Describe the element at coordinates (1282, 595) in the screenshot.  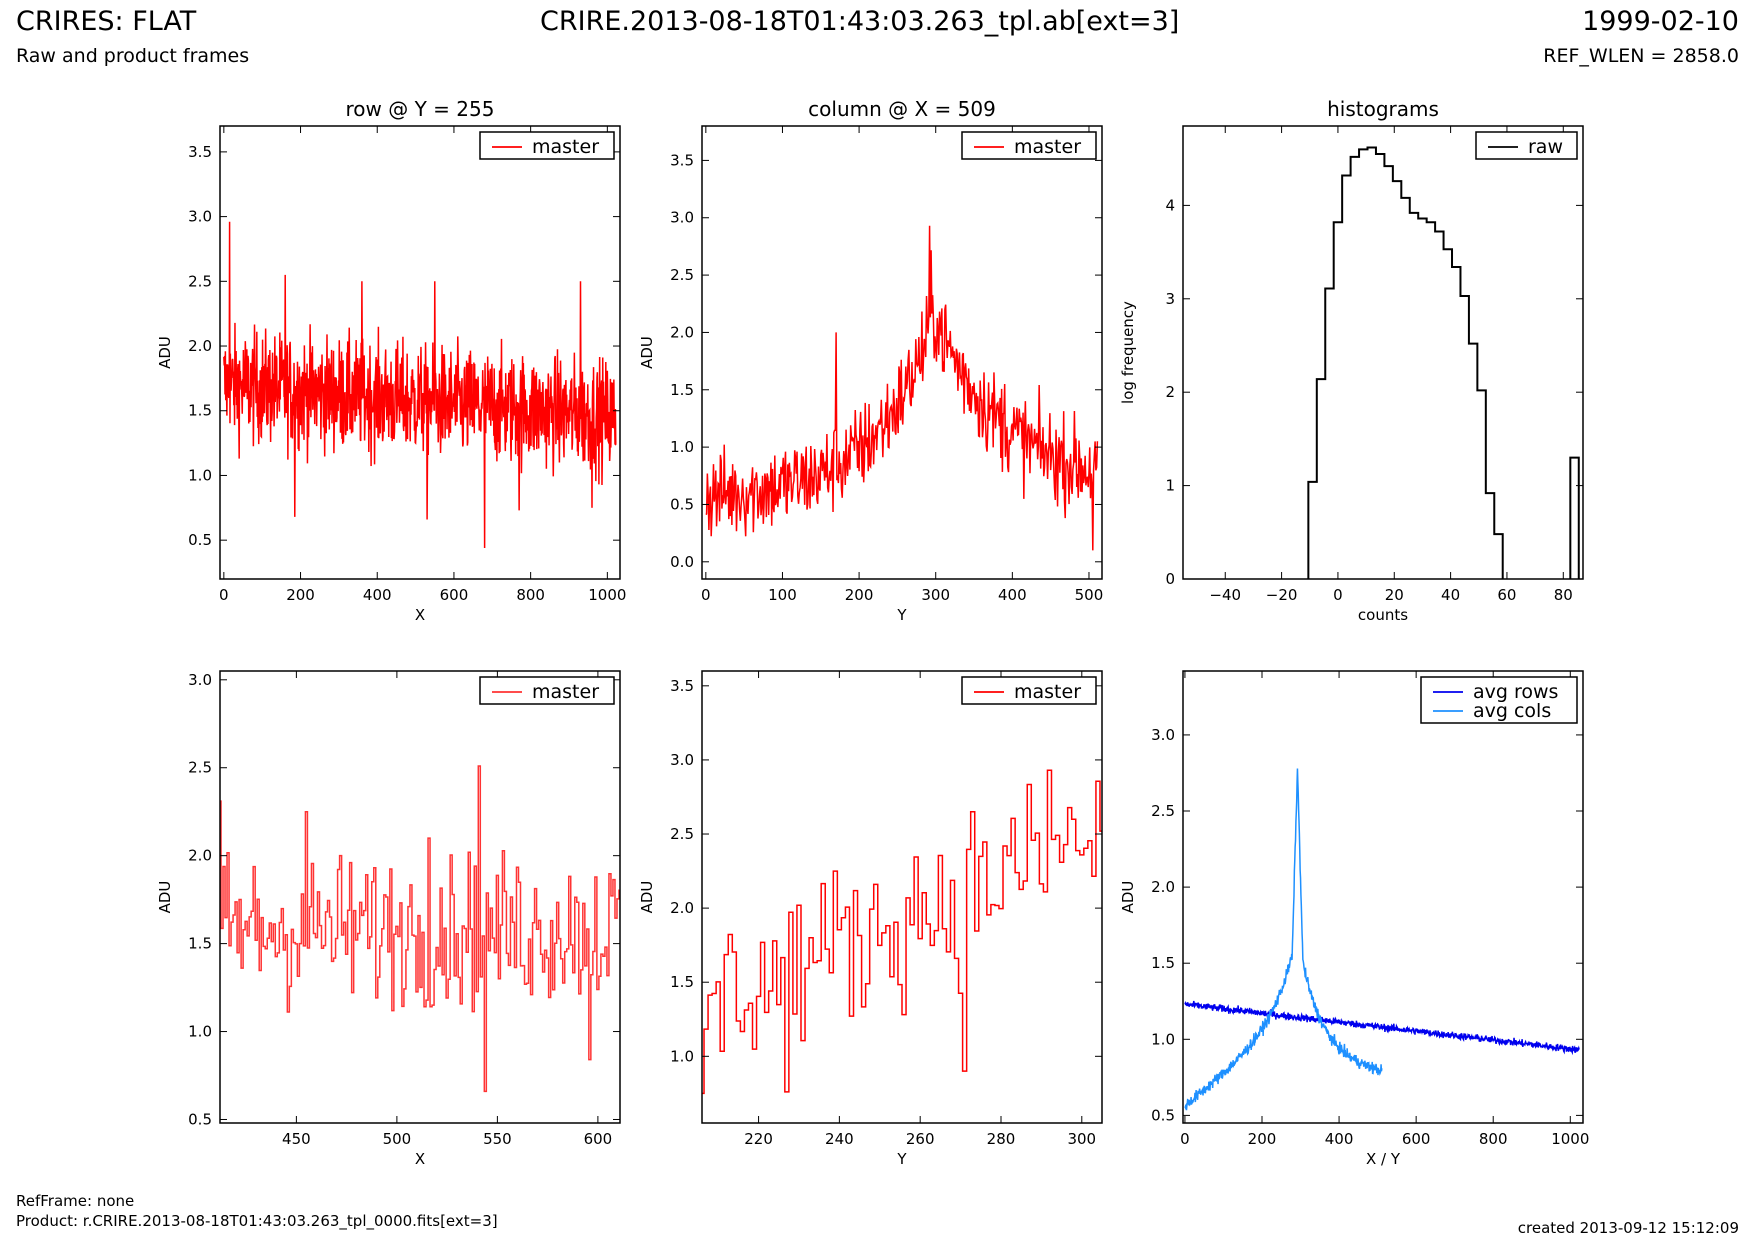
I see `x-tick-label: −20` at that location.